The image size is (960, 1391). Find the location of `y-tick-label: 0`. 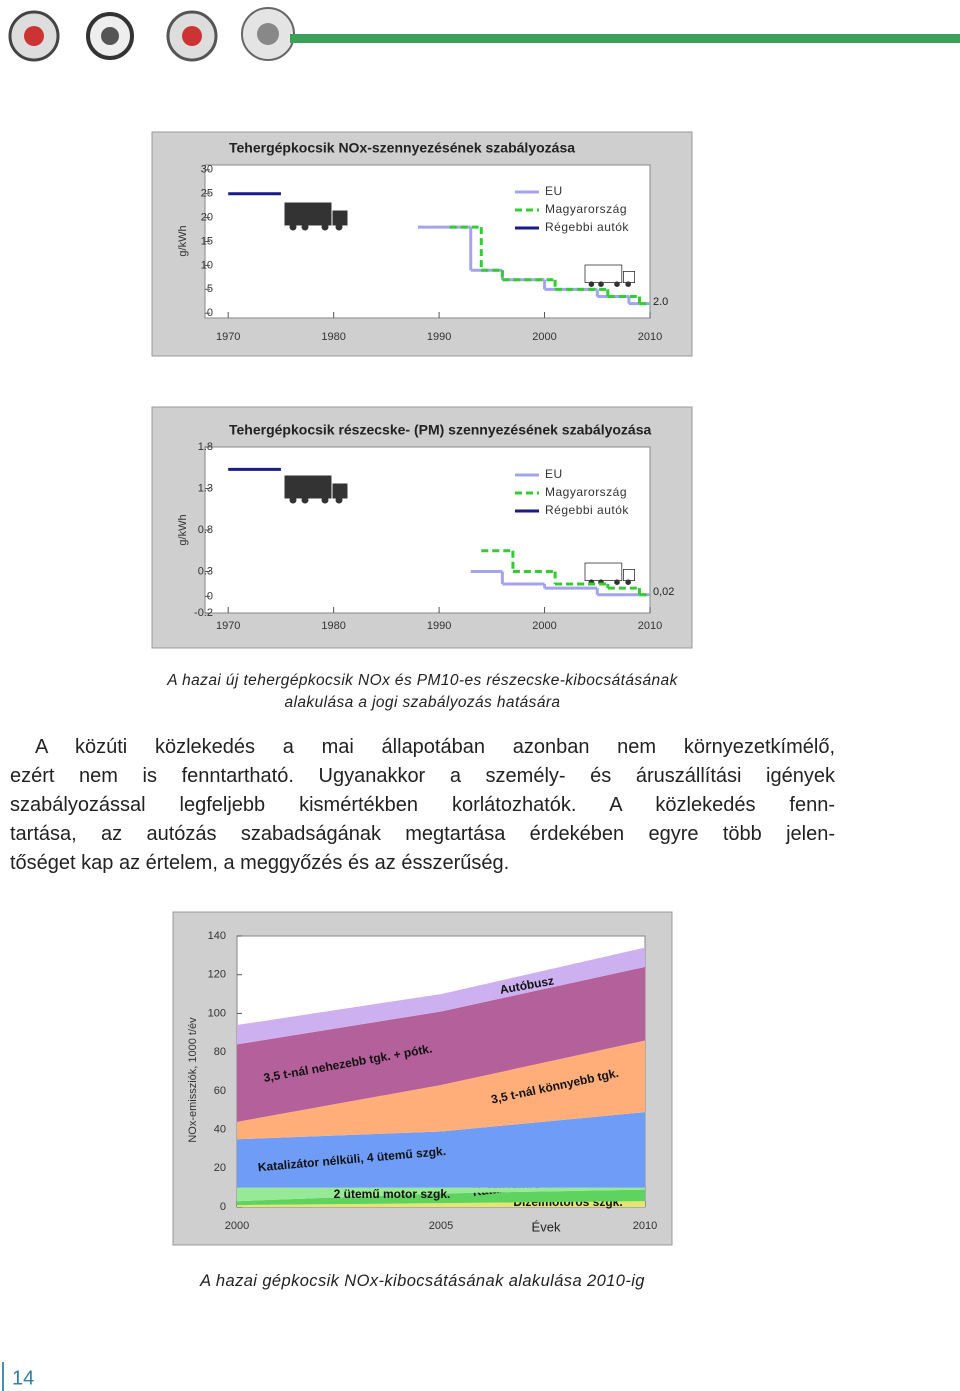

y-tick-label: 0 is located at coordinates (223, 1207).